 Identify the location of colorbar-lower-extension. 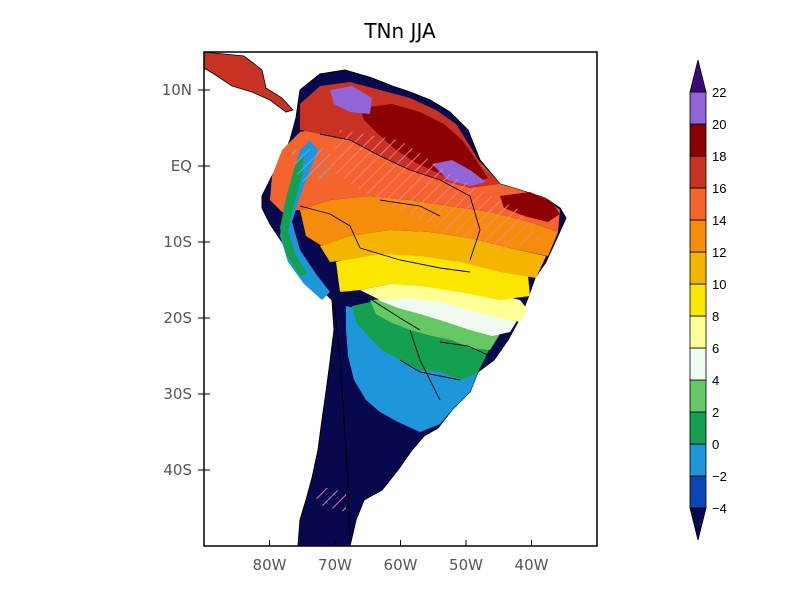
(698, 524).